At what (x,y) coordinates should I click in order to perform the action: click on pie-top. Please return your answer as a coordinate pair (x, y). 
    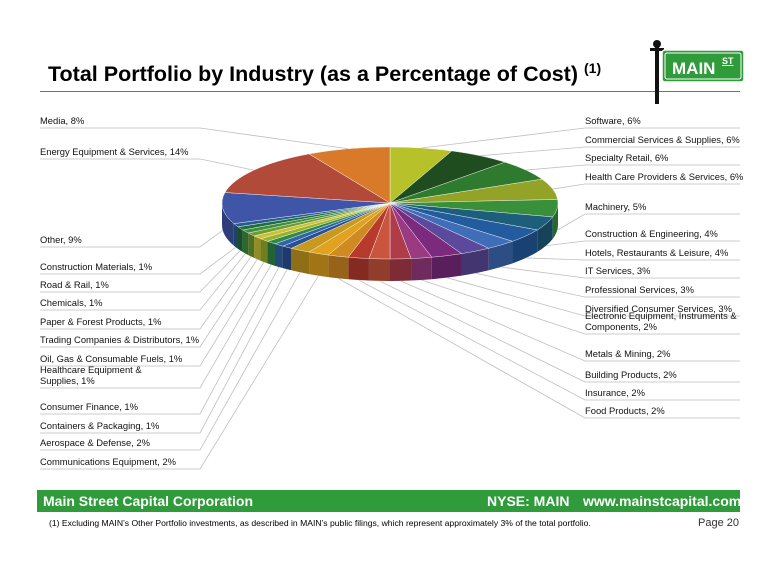
    Looking at the image, I should click on (390, 203).